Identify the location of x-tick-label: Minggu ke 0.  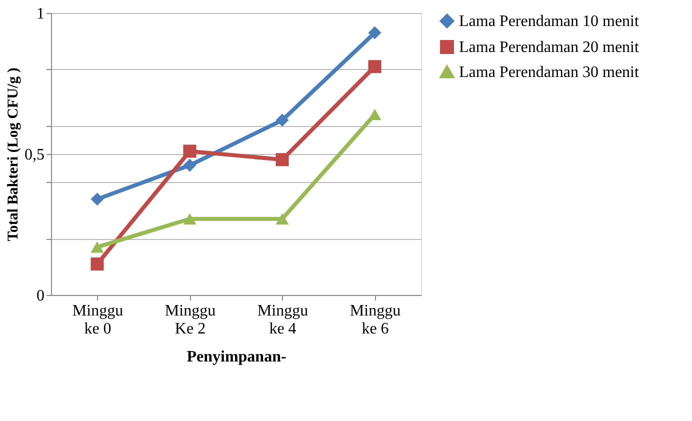
(98, 320).